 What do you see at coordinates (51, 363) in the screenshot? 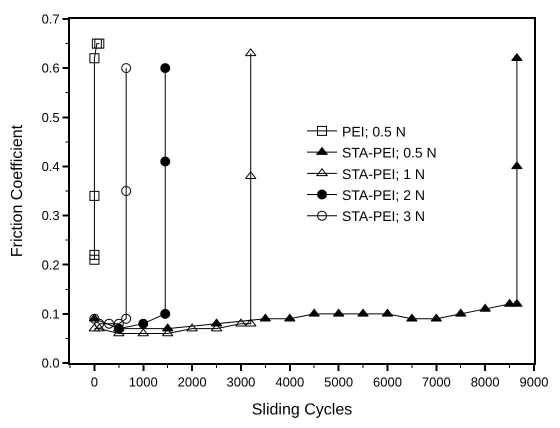
I see `y-tick-label: 0.0` at bounding box center [51, 363].